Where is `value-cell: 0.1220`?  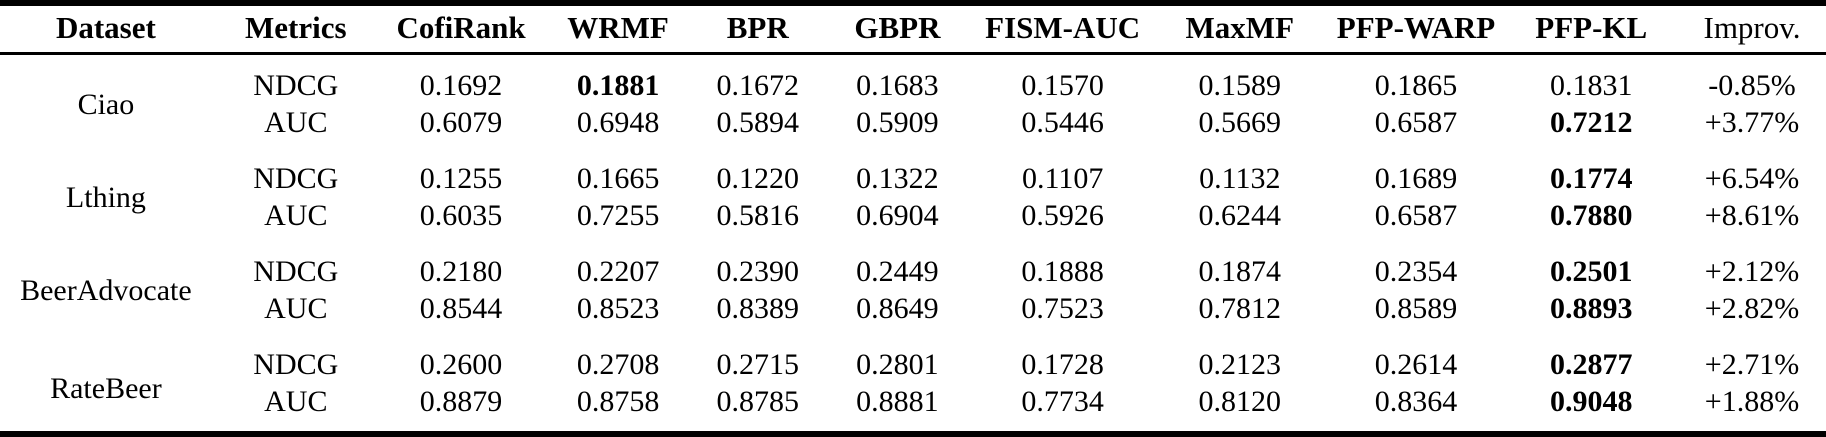 value-cell: 0.1220 is located at coordinates (758, 179).